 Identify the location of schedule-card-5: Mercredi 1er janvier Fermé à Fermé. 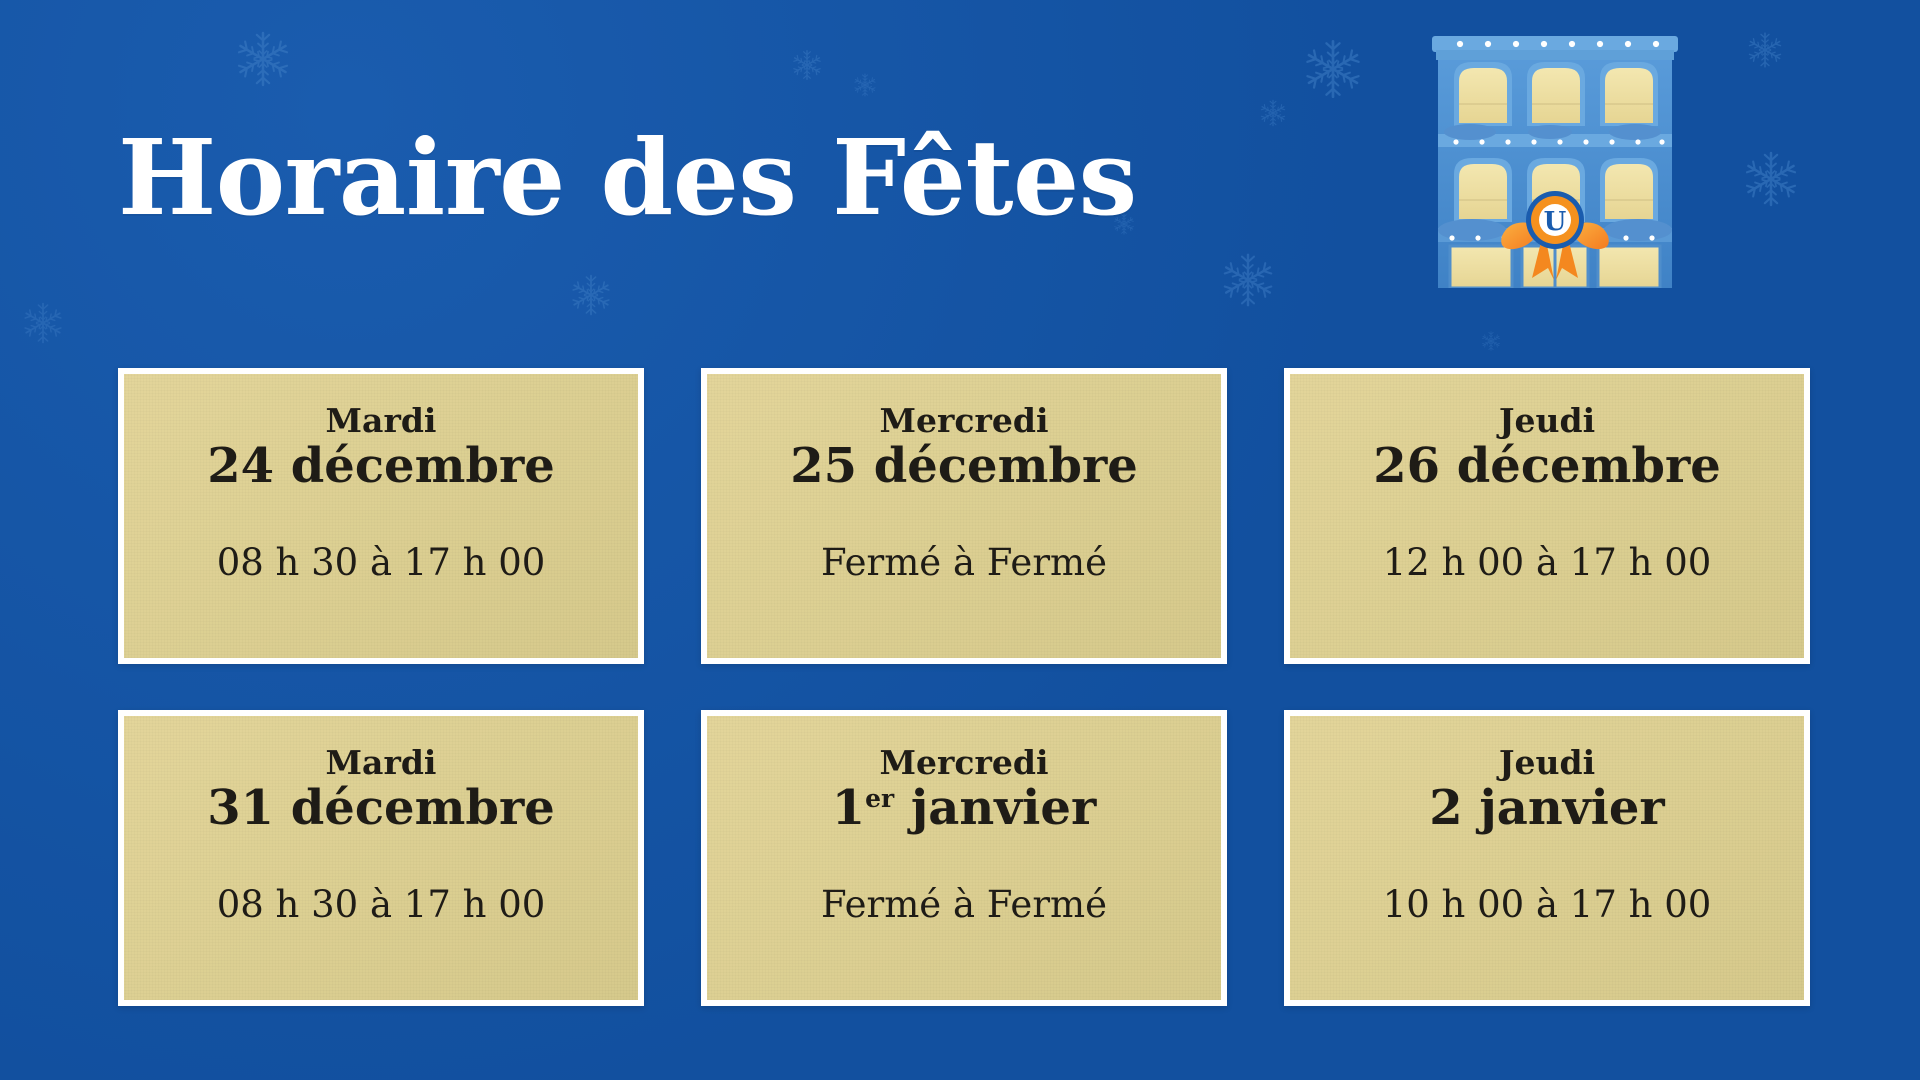
(964, 858).